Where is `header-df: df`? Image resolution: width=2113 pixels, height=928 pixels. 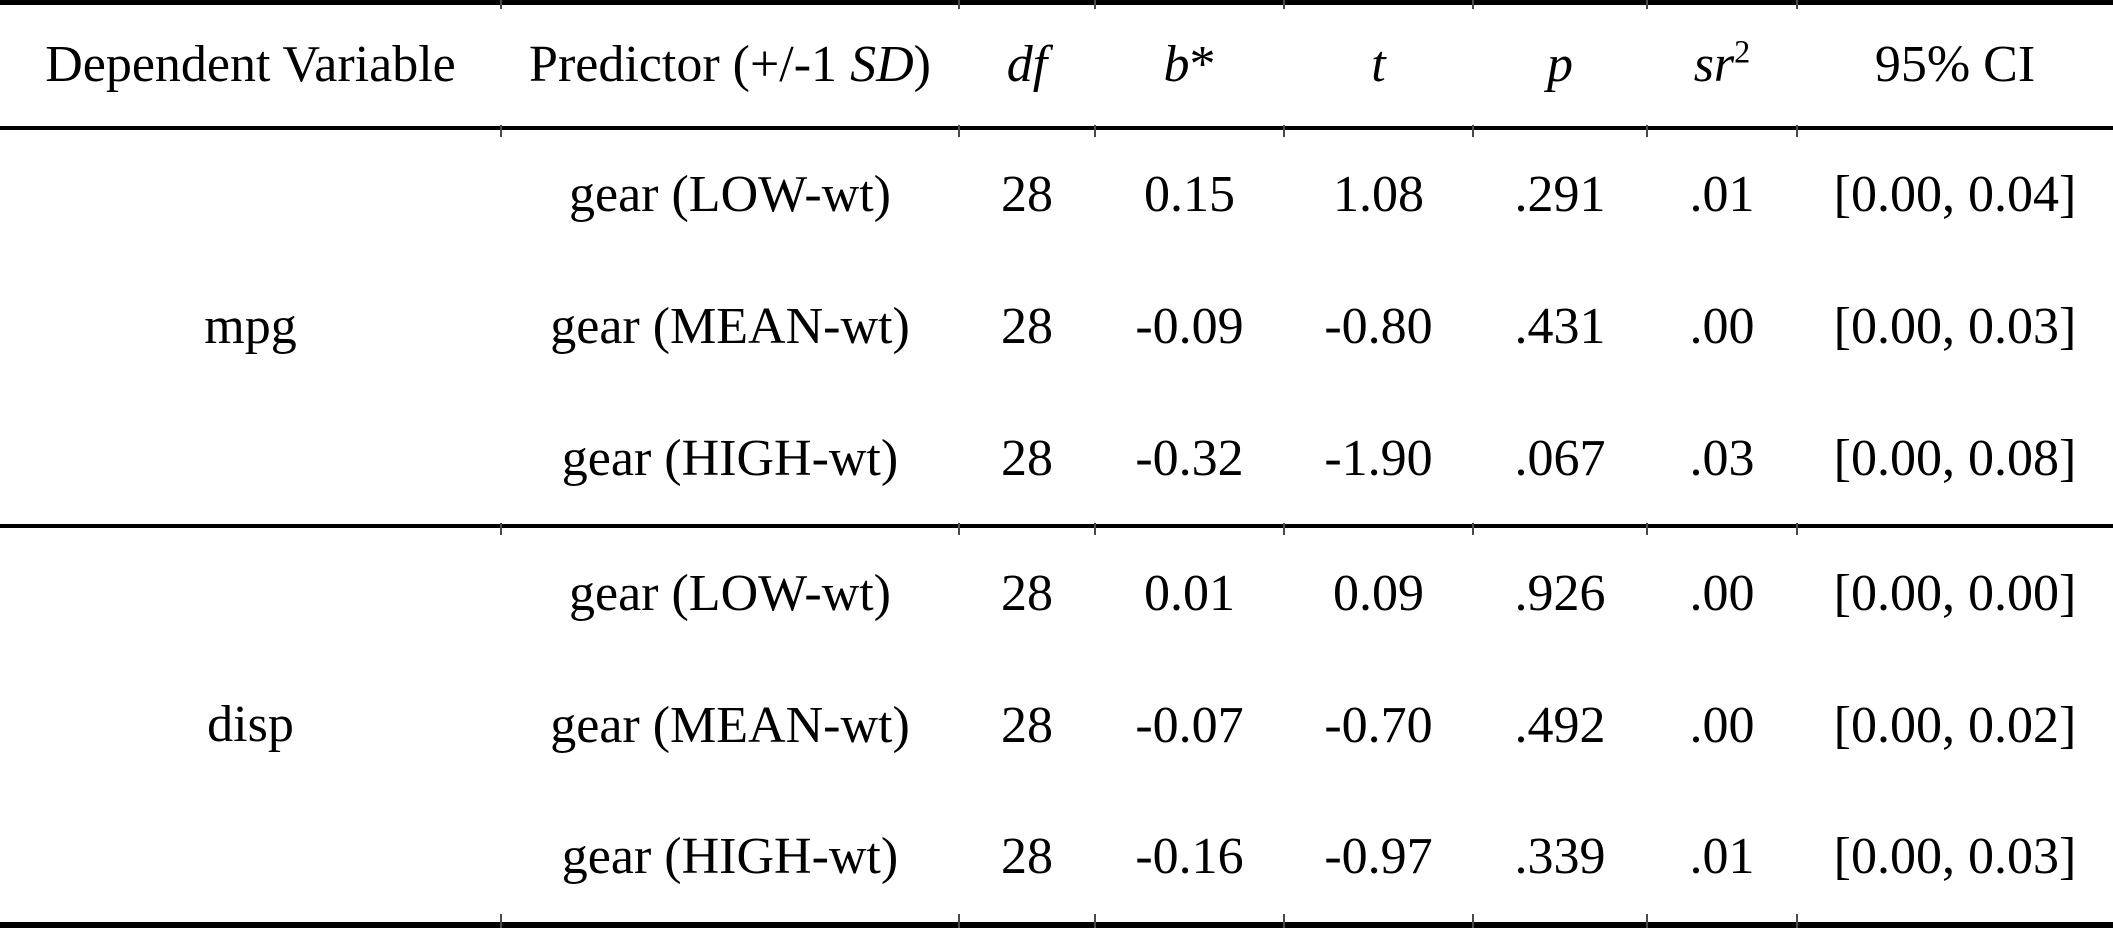
header-df: df is located at coordinates (1027, 66).